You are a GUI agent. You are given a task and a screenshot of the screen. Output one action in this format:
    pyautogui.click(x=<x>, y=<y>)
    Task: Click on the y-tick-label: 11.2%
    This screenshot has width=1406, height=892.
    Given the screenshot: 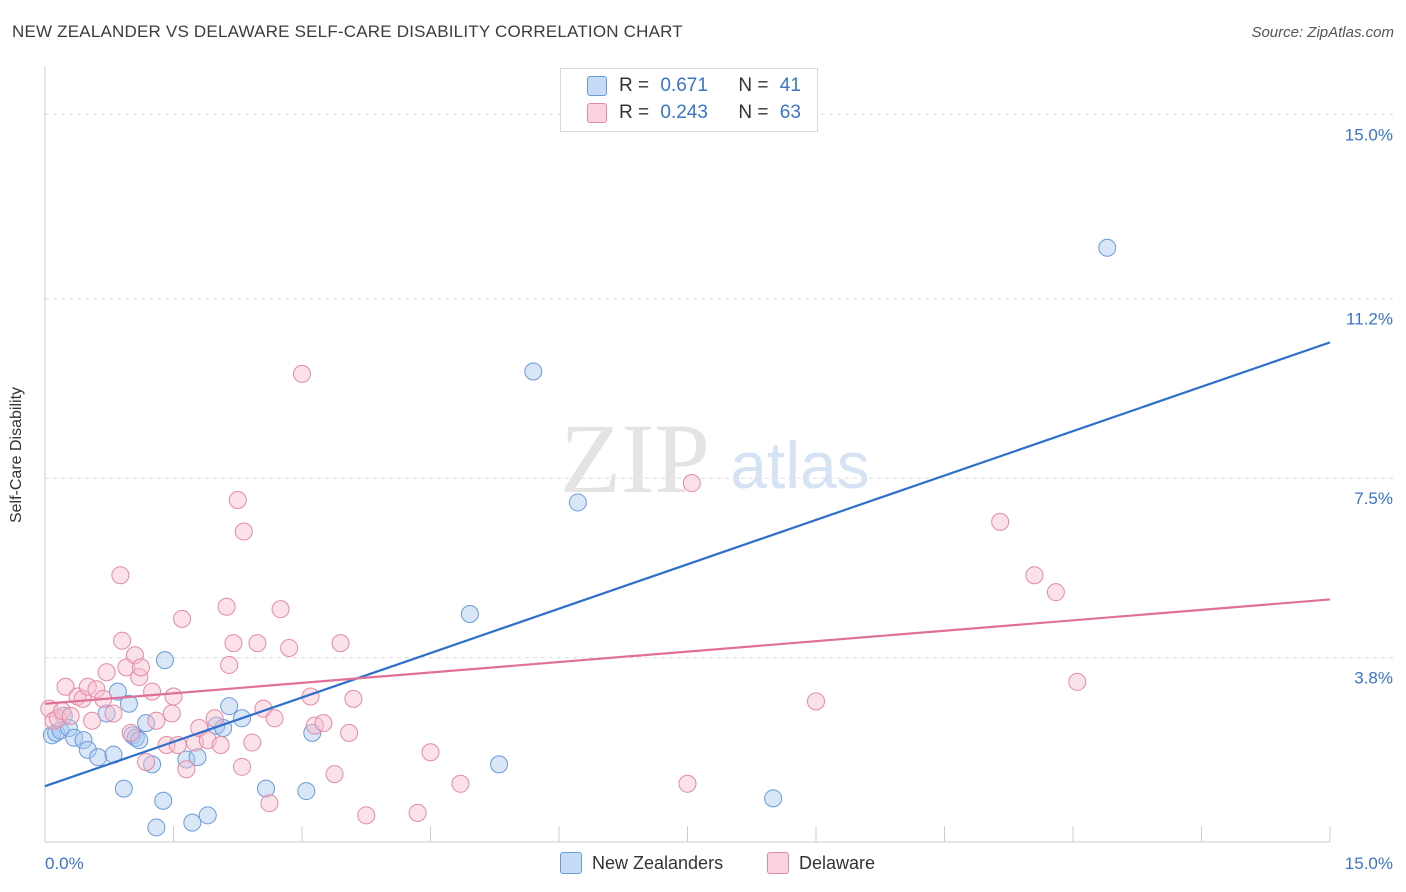 What is the action you would take?
    pyautogui.click(x=1369, y=319)
    